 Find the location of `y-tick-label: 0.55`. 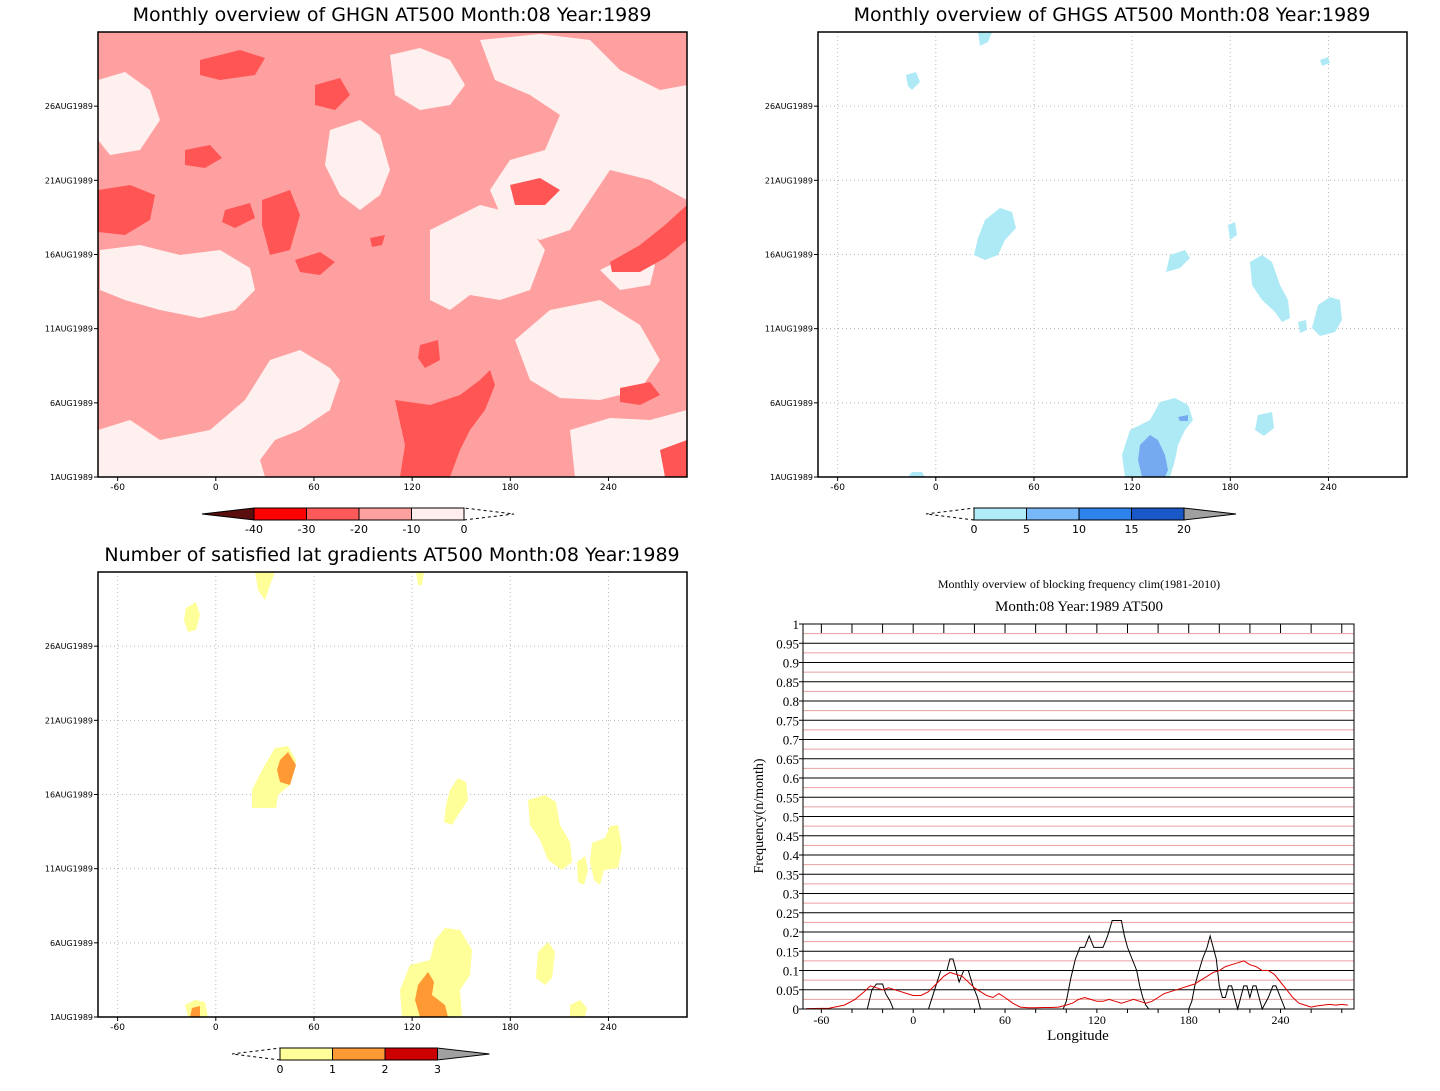

y-tick-label: 0.55 is located at coordinates (787, 797).